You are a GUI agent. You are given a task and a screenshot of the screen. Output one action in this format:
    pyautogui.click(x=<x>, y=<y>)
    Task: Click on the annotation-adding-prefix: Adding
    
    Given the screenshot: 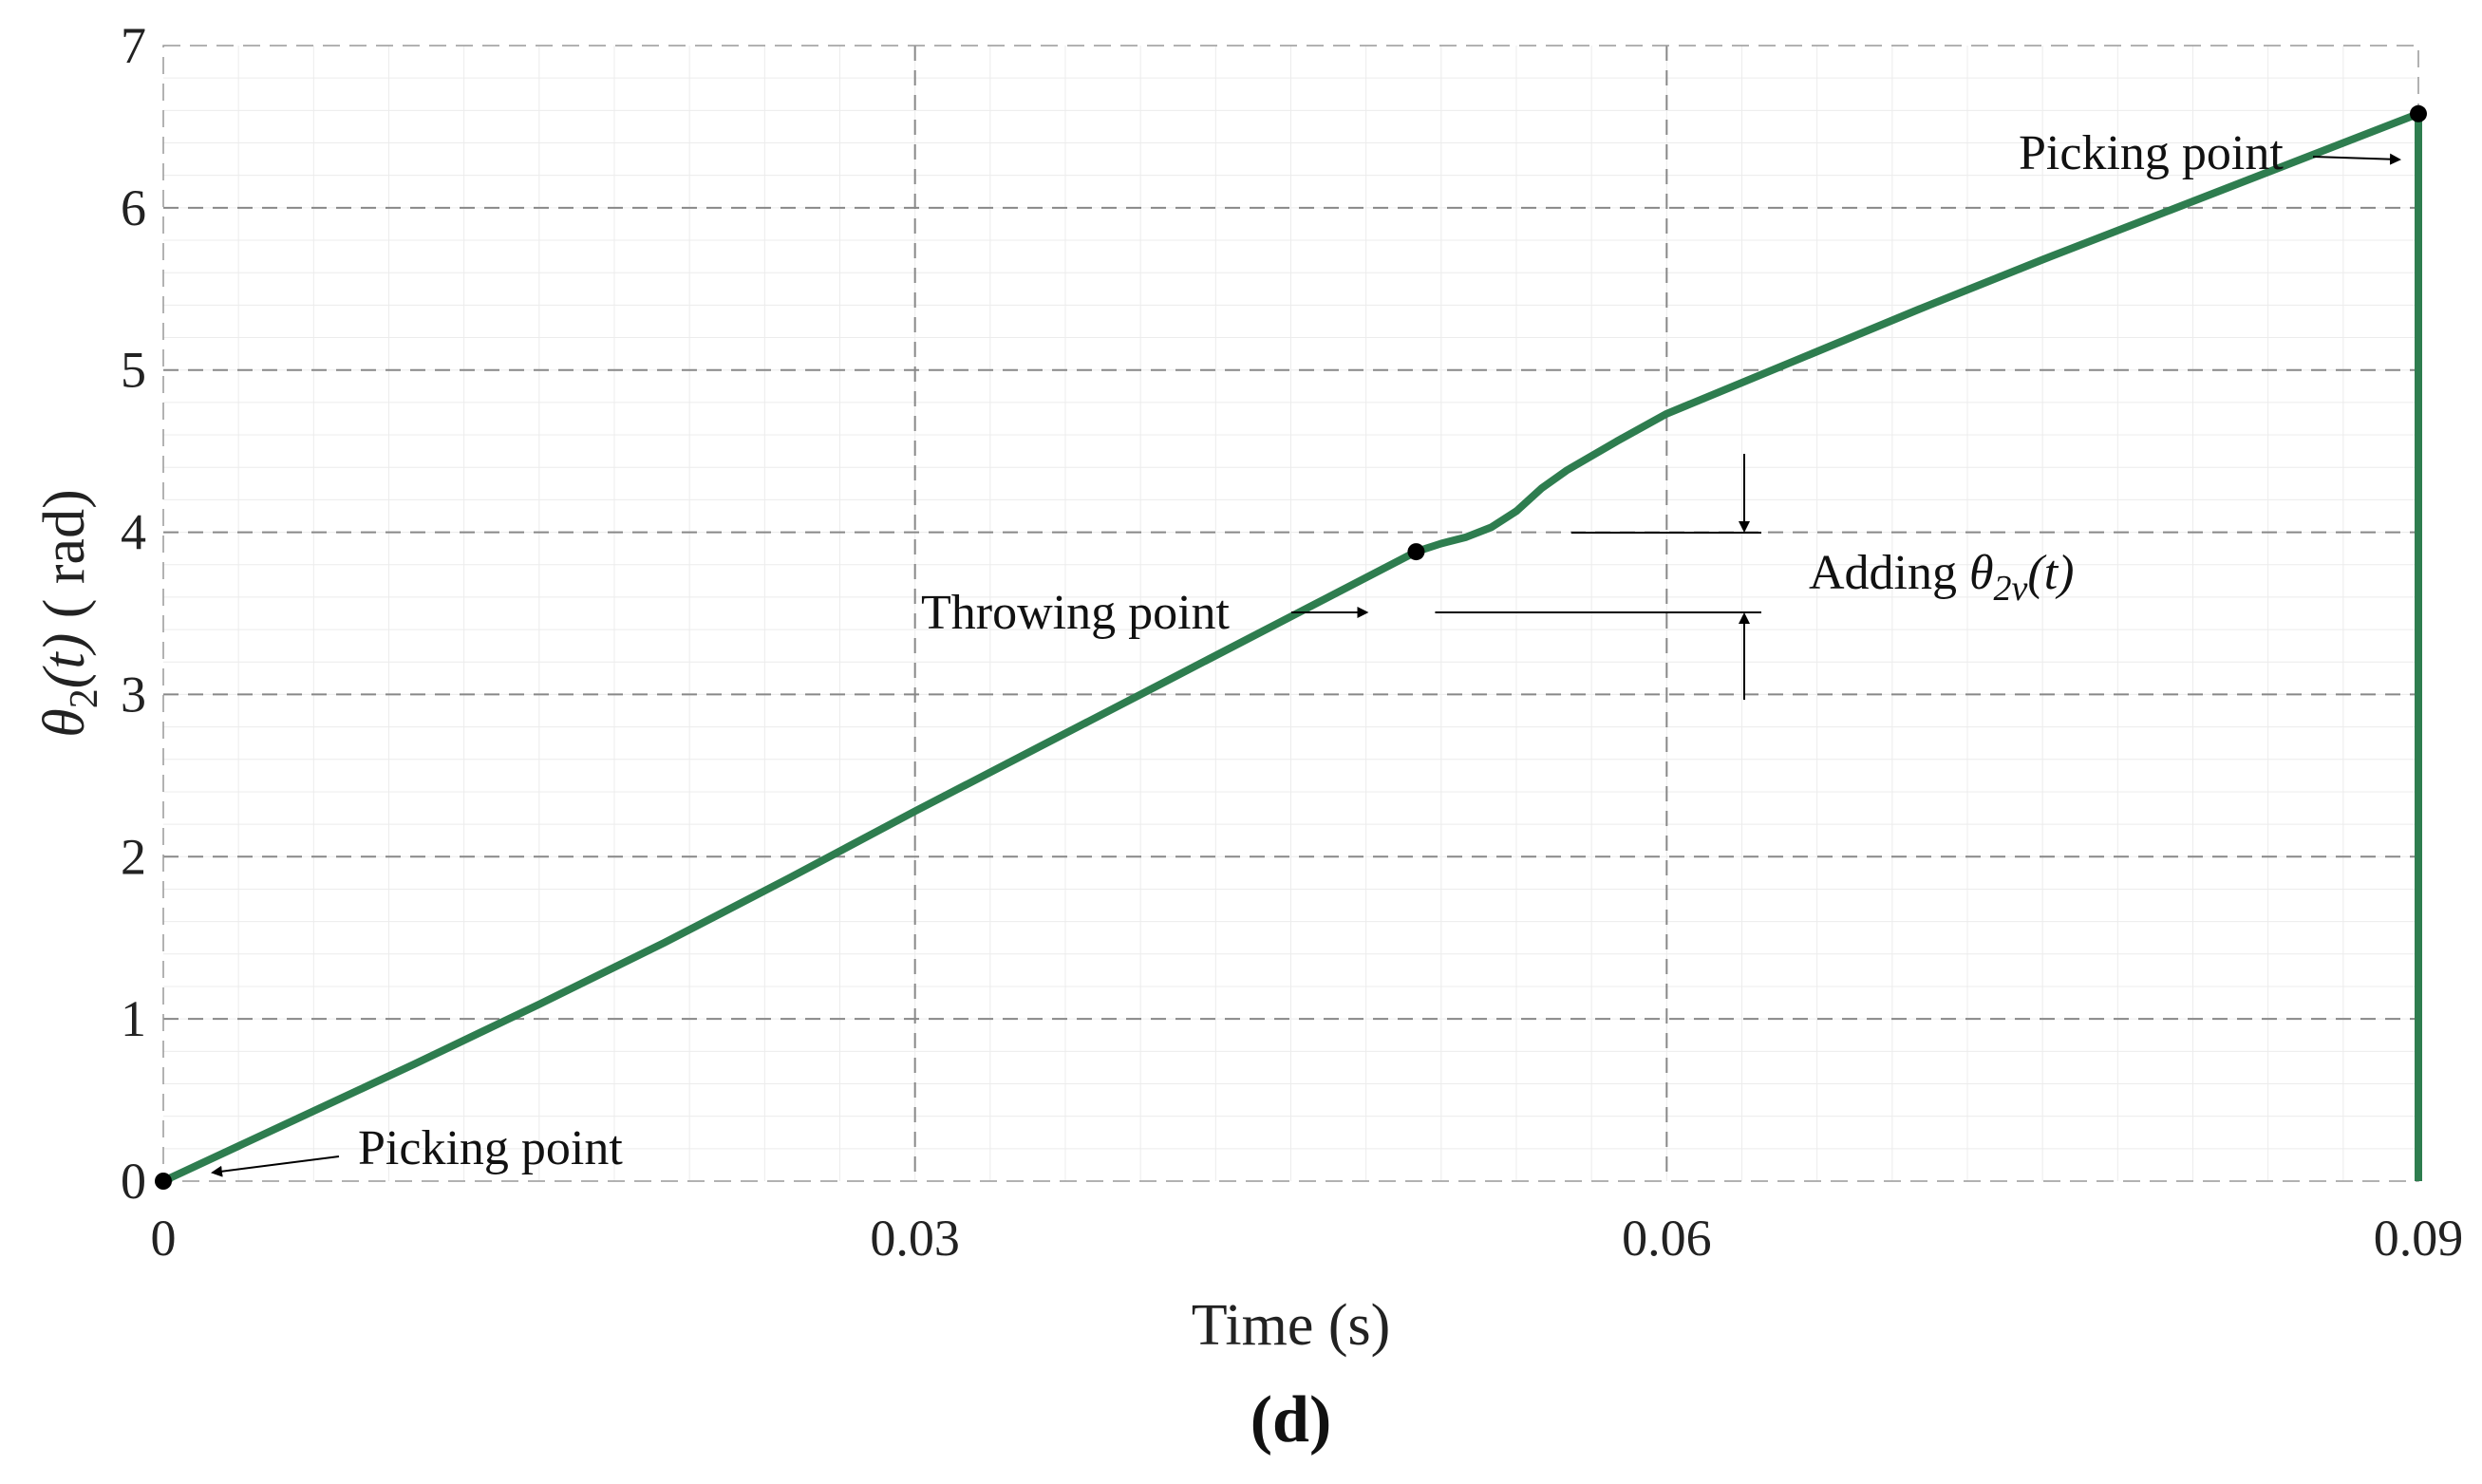 What is the action you would take?
    pyautogui.click(x=1889, y=573)
    